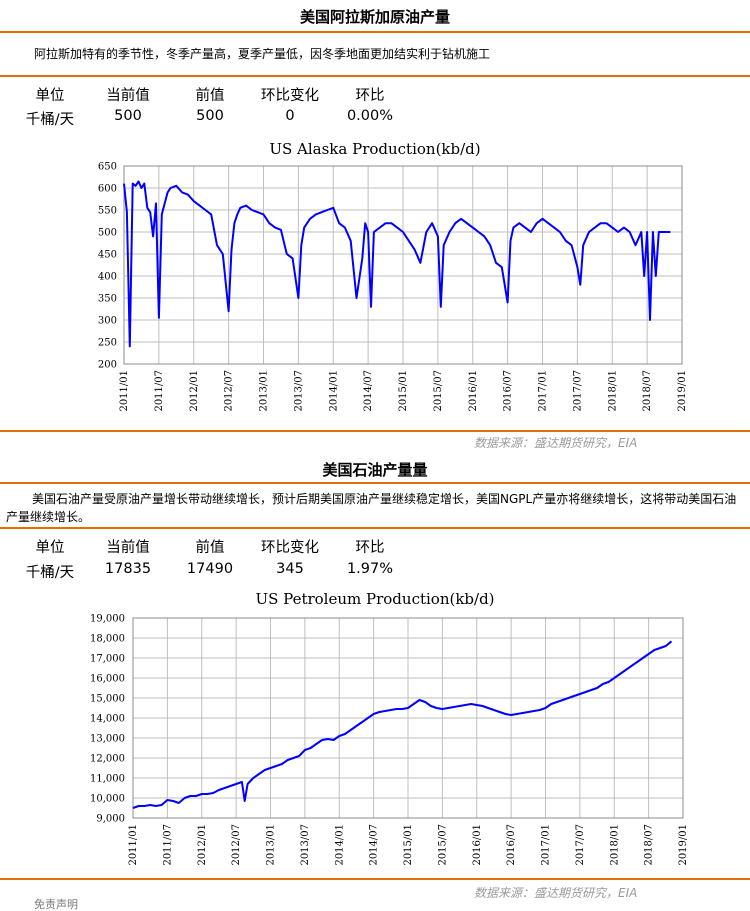  Describe the element at coordinates (375, 470) in the screenshot. I see `section2-title: 美国石油产量量` at that location.